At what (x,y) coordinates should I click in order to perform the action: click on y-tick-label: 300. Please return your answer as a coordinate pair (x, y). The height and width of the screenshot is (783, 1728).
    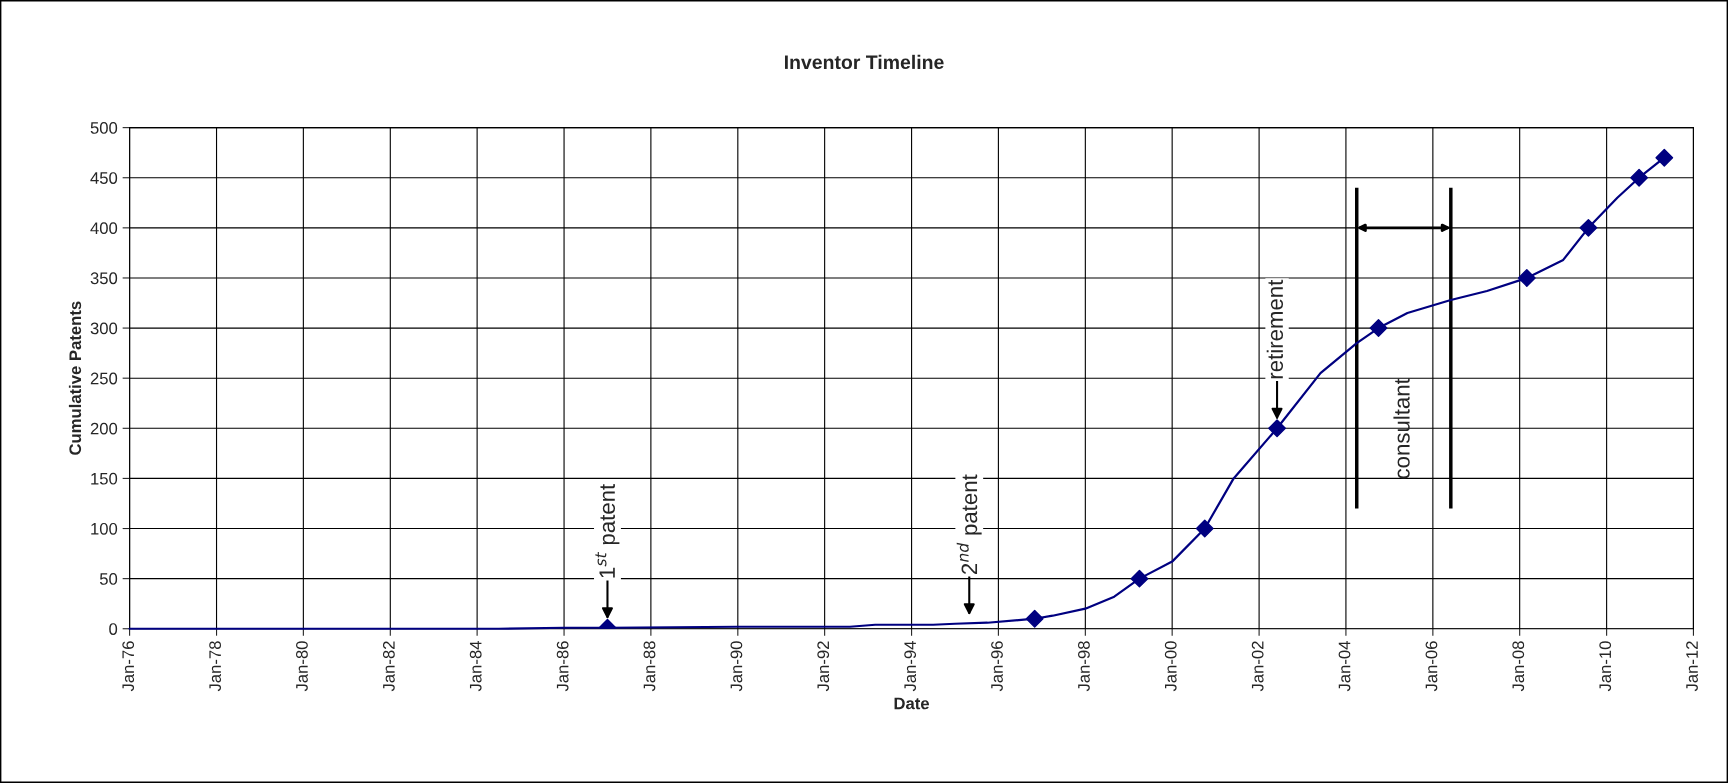
    Looking at the image, I should click on (104, 328).